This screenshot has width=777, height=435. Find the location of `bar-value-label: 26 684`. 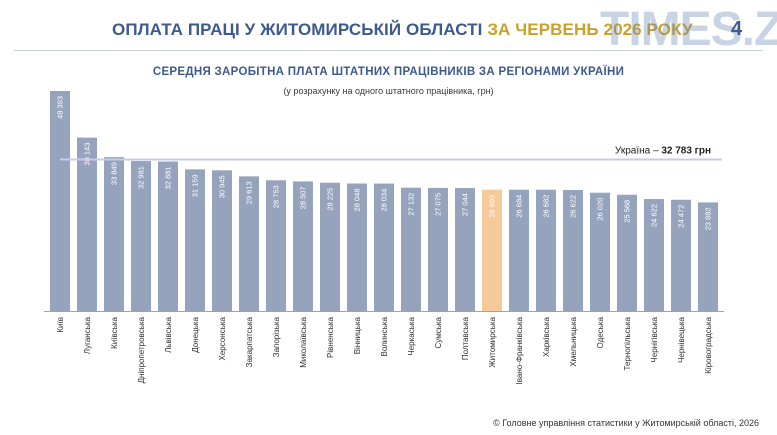

bar-value-label: 26 684 is located at coordinates (519, 206).